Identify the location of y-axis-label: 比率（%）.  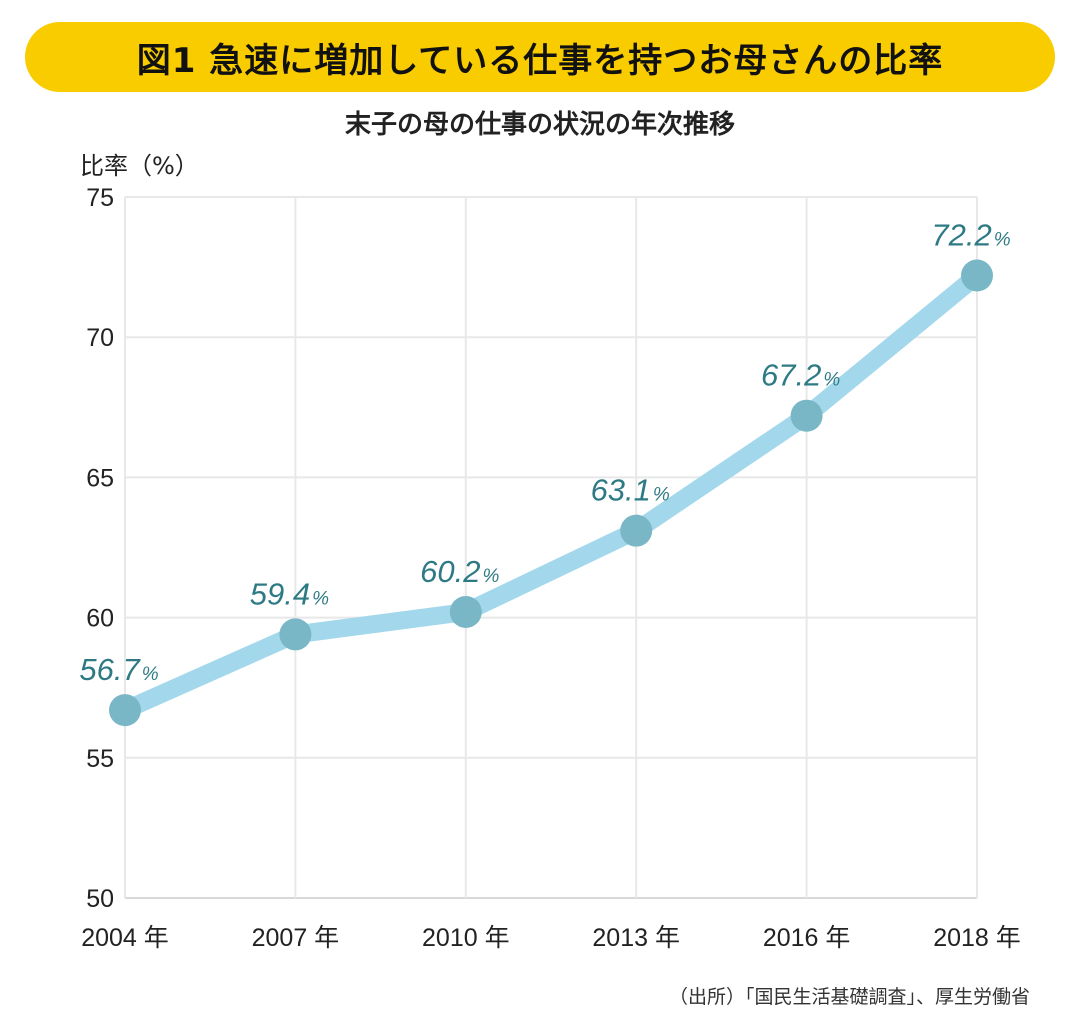
(139, 166).